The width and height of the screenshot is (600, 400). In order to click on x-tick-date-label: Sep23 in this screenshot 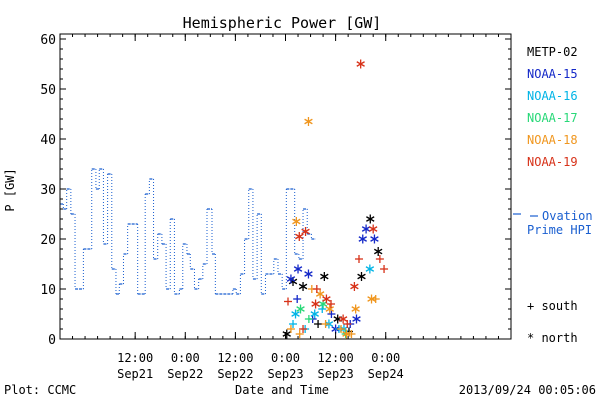, I will do `click(285, 374)`.